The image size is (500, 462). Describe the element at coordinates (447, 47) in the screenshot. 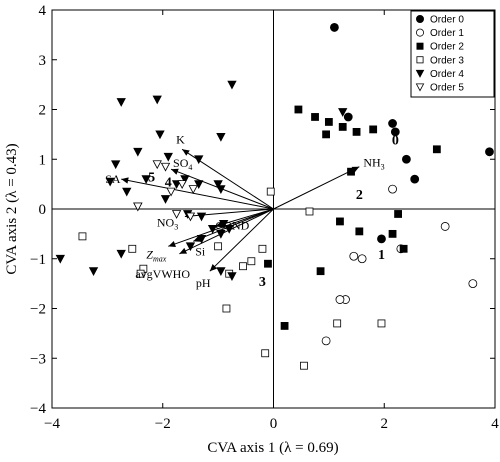

I see `legend-label: Order 2` at that location.